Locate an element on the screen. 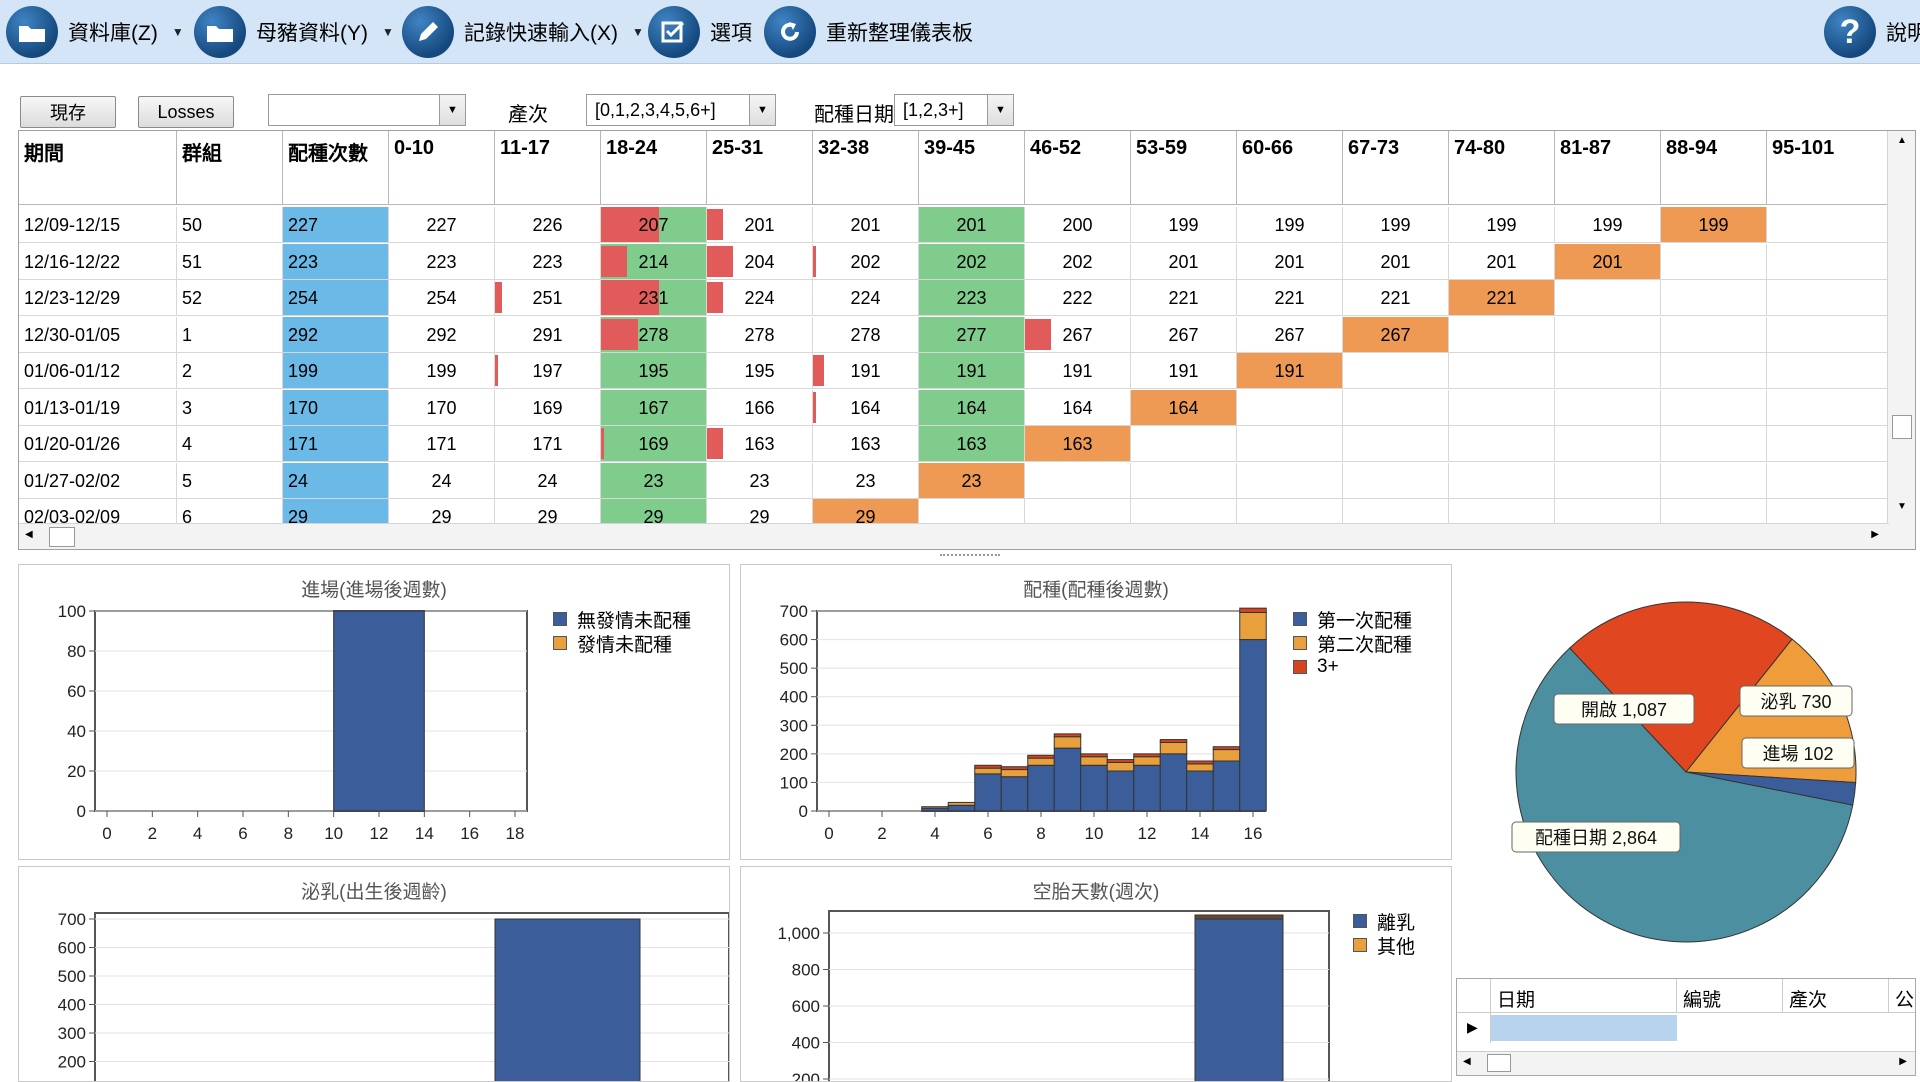  table-cell: 277 is located at coordinates (972, 334).